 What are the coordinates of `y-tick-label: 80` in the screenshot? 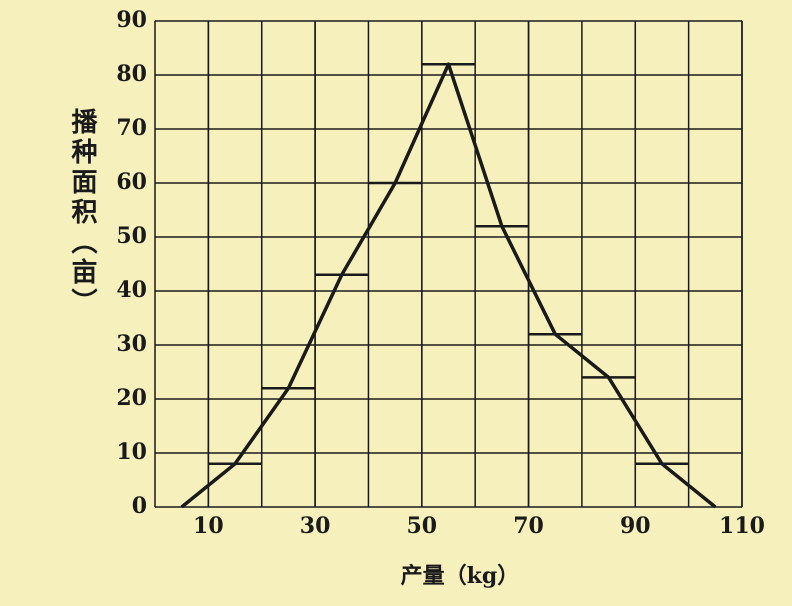 It's located at (131, 74).